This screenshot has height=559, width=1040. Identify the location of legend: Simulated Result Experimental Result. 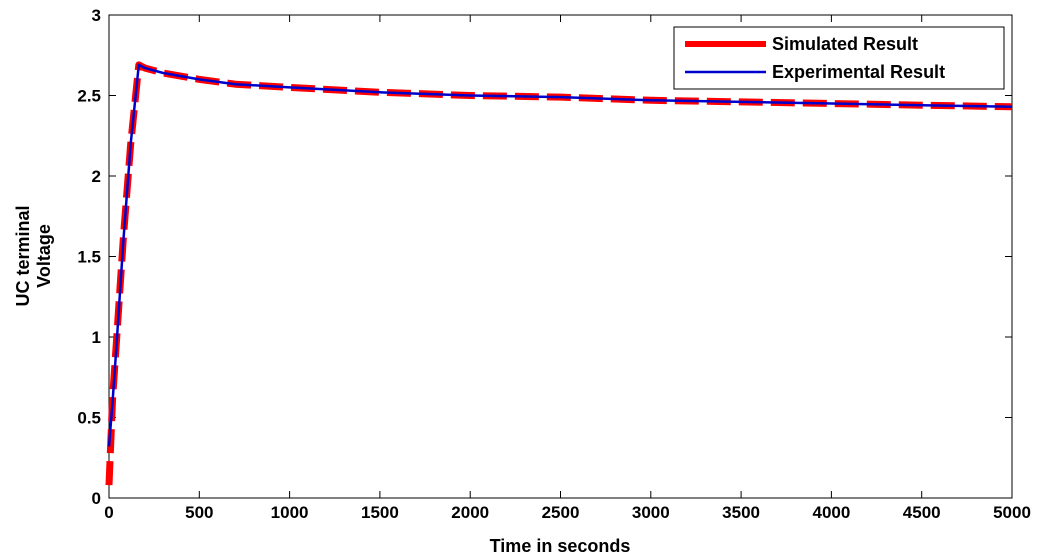
(839, 58).